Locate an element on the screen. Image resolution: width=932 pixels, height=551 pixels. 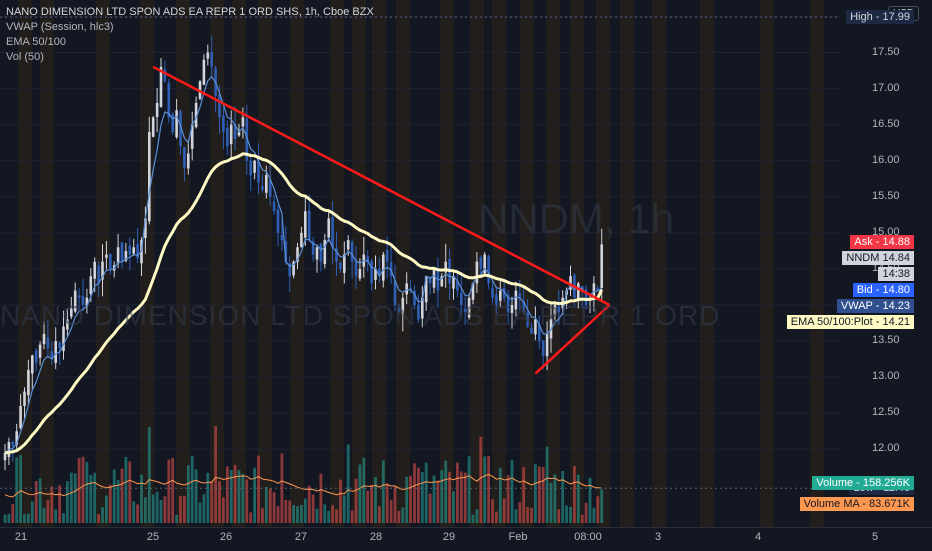
time-axis is located at coordinates (466, 539).